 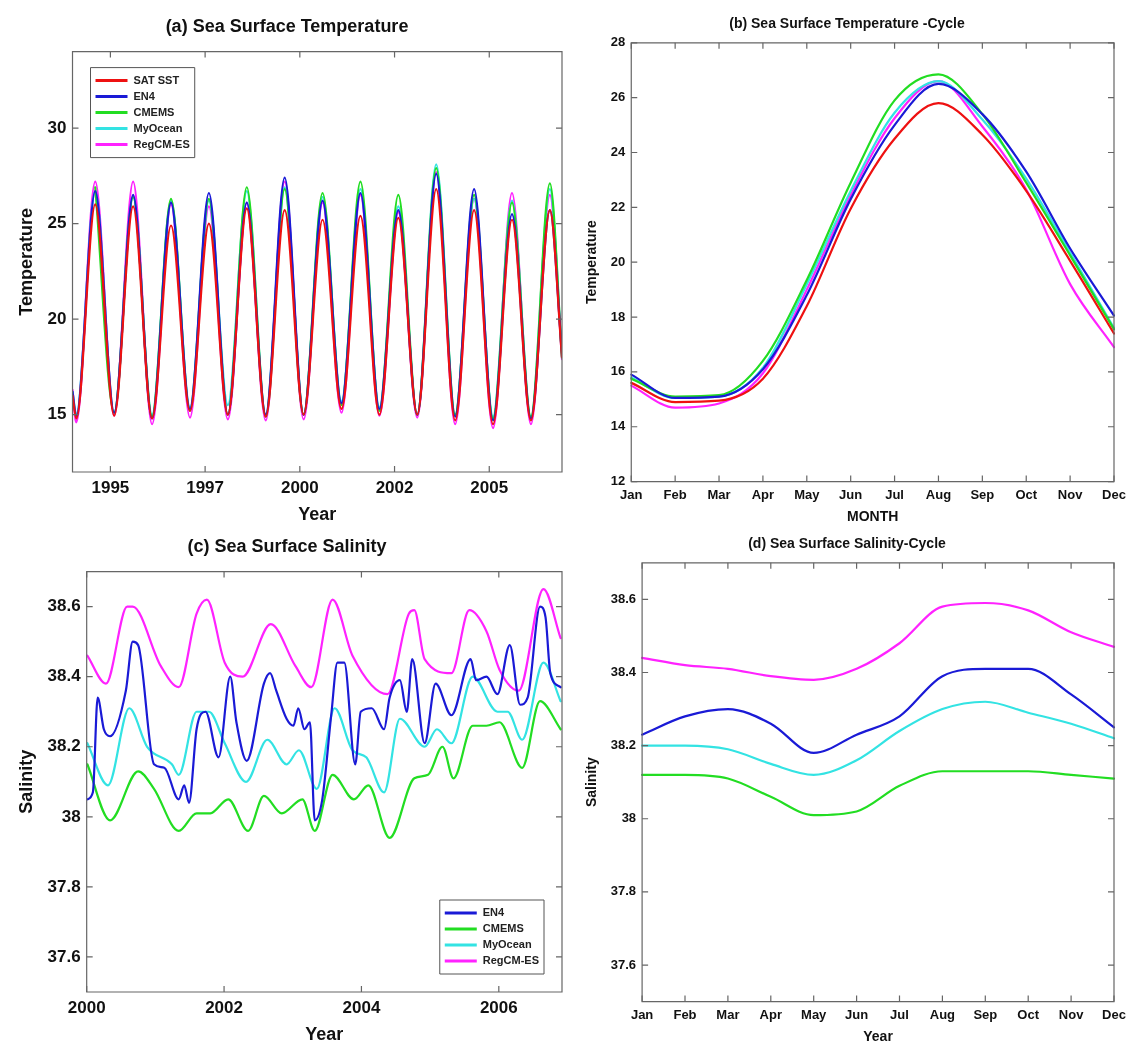 I want to click on y-tick-label: 14, so click(x=618, y=426).